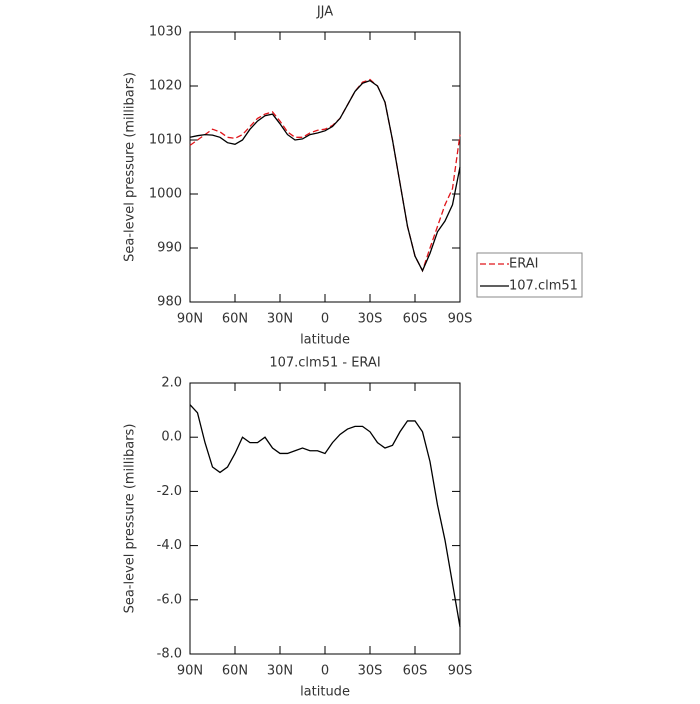  I want to click on legend-box, so click(529, 275).